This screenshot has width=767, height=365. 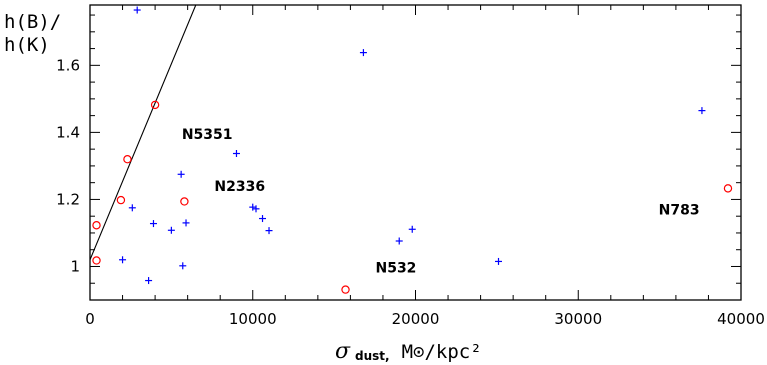 What do you see at coordinates (27, 45) in the screenshot?
I see `y-axis-label-line2: h(K)` at bounding box center [27, 45].